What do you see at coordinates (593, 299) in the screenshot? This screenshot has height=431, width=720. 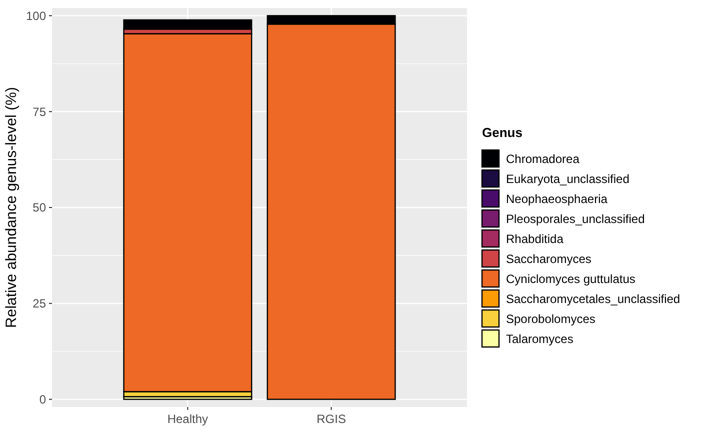 I see `legend-label: Saccharomycetales_unclassified` at bounding box center [593, 299].